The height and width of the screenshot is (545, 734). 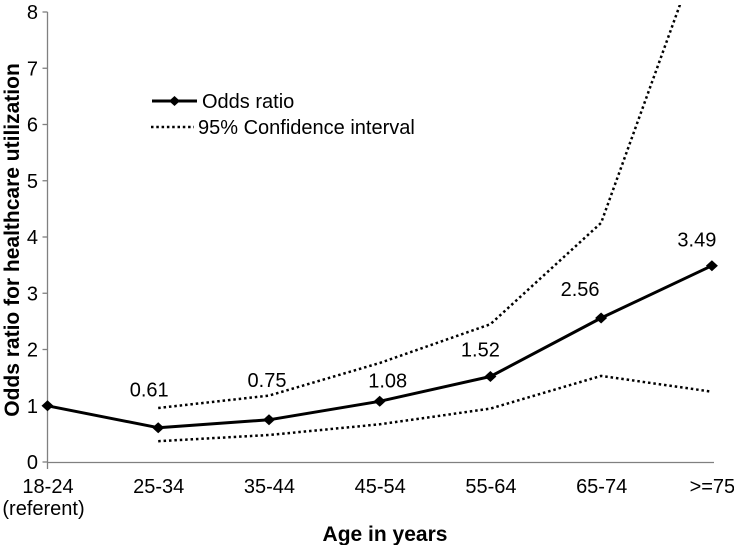 What do you see at coordinates (32, 463) in the screenshot?
I see `y-tick-label: 0` at bounding box center [32, 463].